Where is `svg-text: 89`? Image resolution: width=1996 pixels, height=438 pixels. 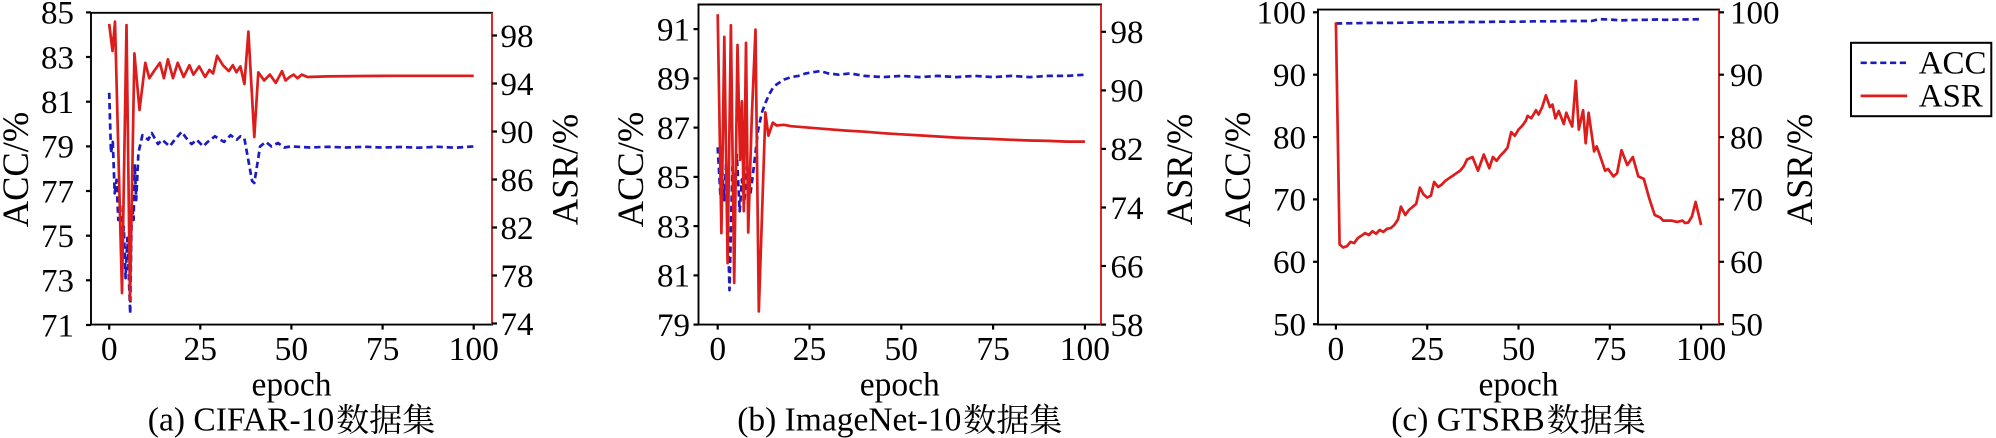
svg-text: 89 is located at coordinates (673, 80).